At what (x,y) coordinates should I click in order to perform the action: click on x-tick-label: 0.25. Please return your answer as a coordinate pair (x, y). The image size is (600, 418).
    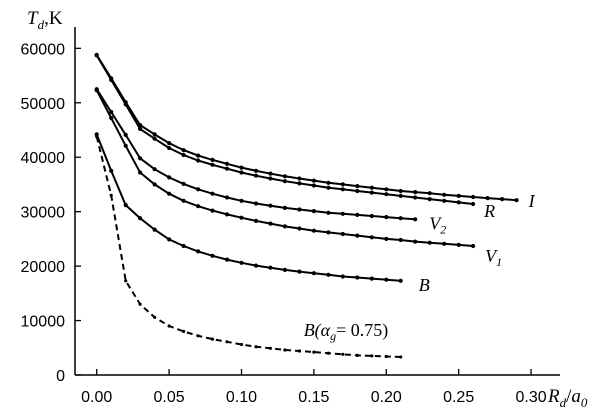
    Looking at the image, I should click on (458, 397).